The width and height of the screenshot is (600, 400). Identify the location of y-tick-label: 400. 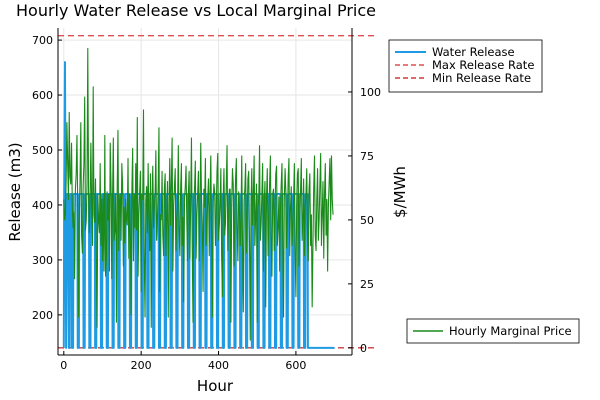
(42, 205).